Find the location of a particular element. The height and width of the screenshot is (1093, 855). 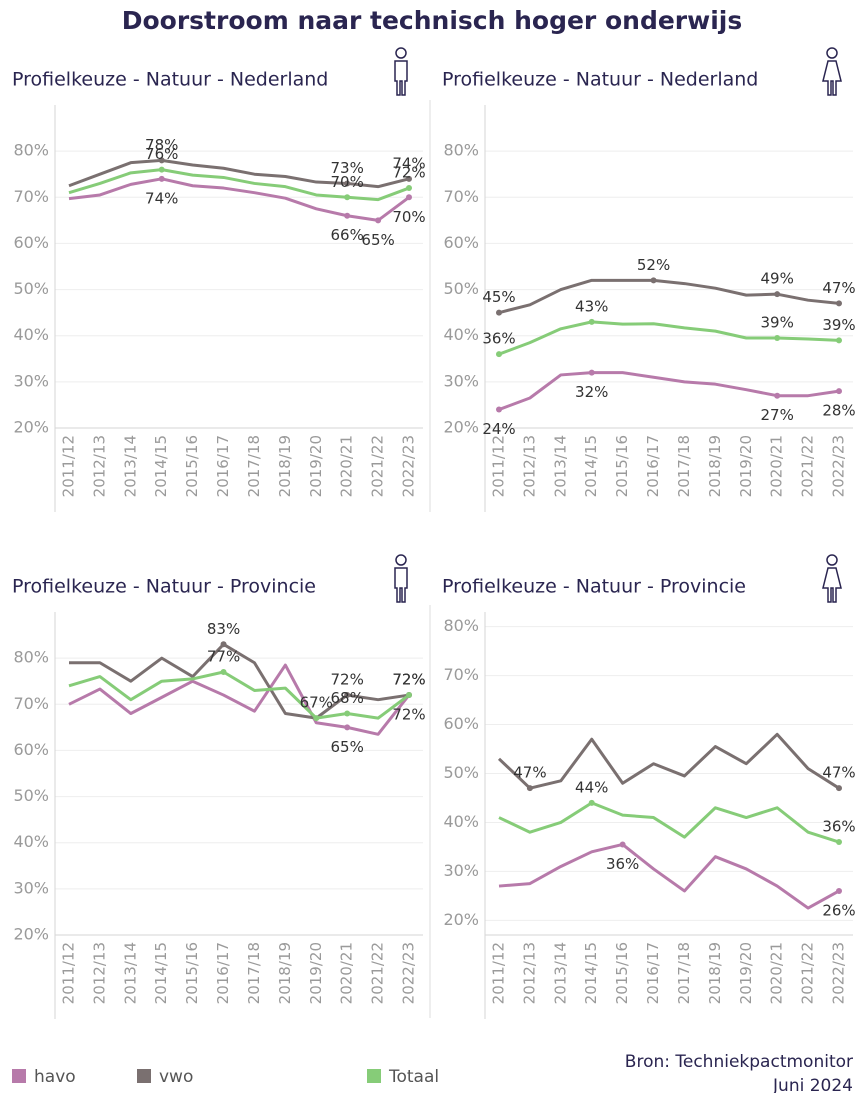

legend-label: havo is located at coordinates (55, 1077).